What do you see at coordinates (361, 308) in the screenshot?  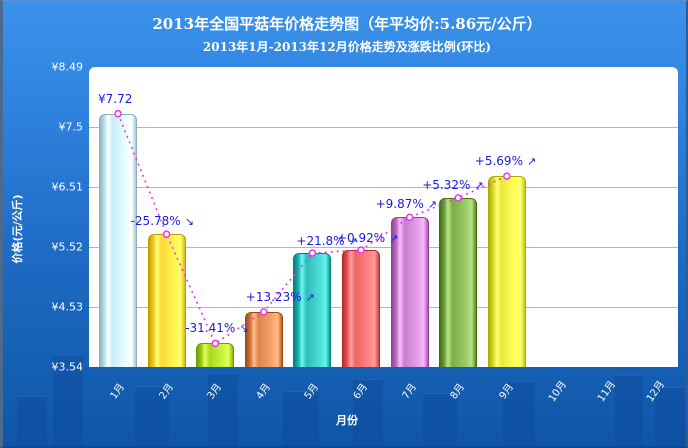 I see `bar-6月` at bounding box center [361, 308].